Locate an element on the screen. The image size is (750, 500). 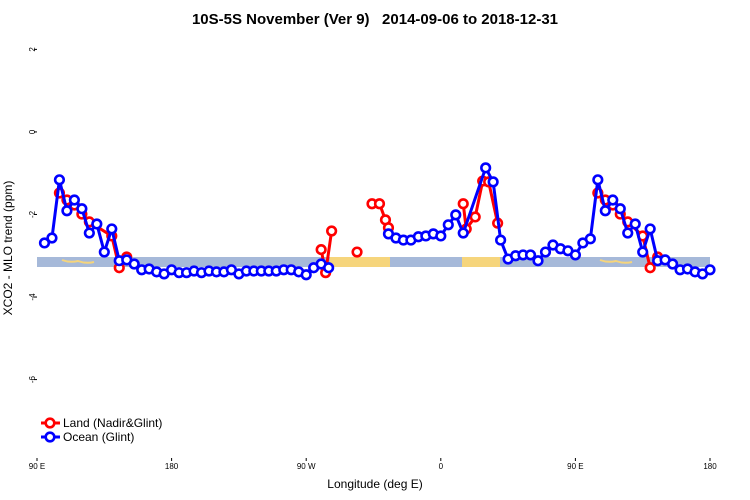
x-axis-label: Longitude (deg E) is located at coordinates (374, 484).